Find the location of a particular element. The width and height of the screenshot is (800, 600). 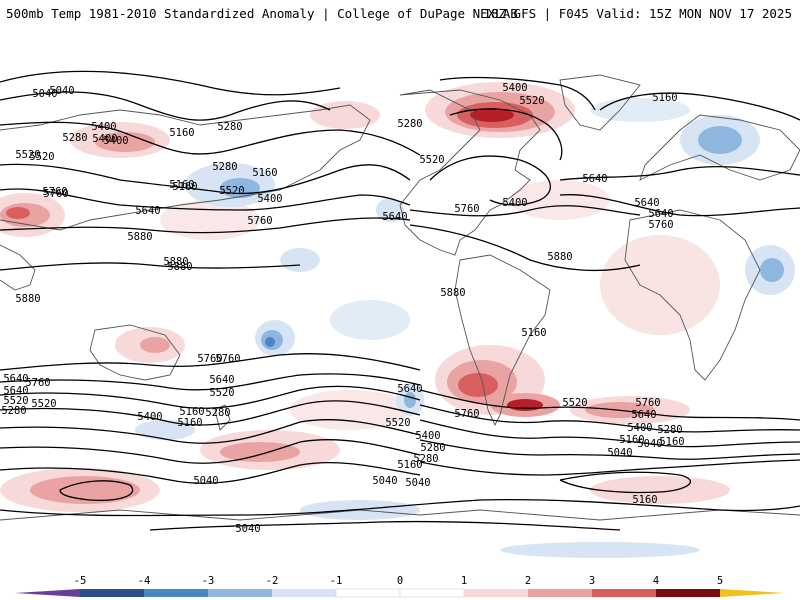

colorbar-tick-label: 1 is located at coordinates (464, 581).